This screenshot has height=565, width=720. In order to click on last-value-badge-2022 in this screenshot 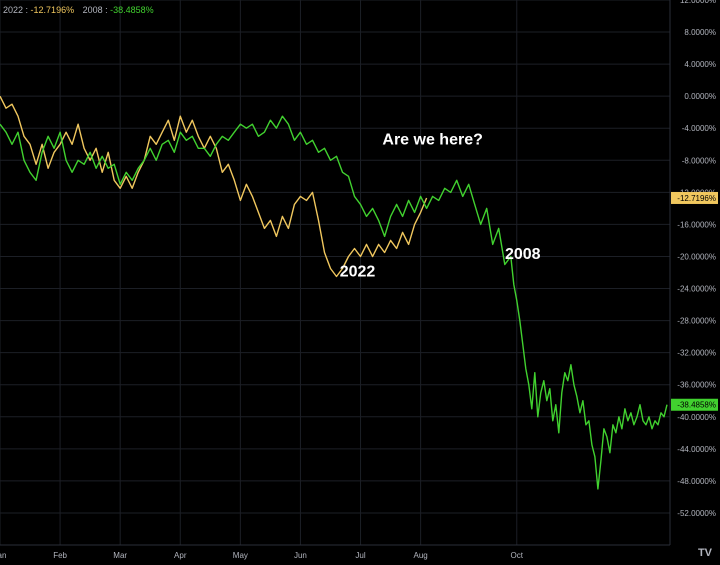, I will do `click(694, 197)`.